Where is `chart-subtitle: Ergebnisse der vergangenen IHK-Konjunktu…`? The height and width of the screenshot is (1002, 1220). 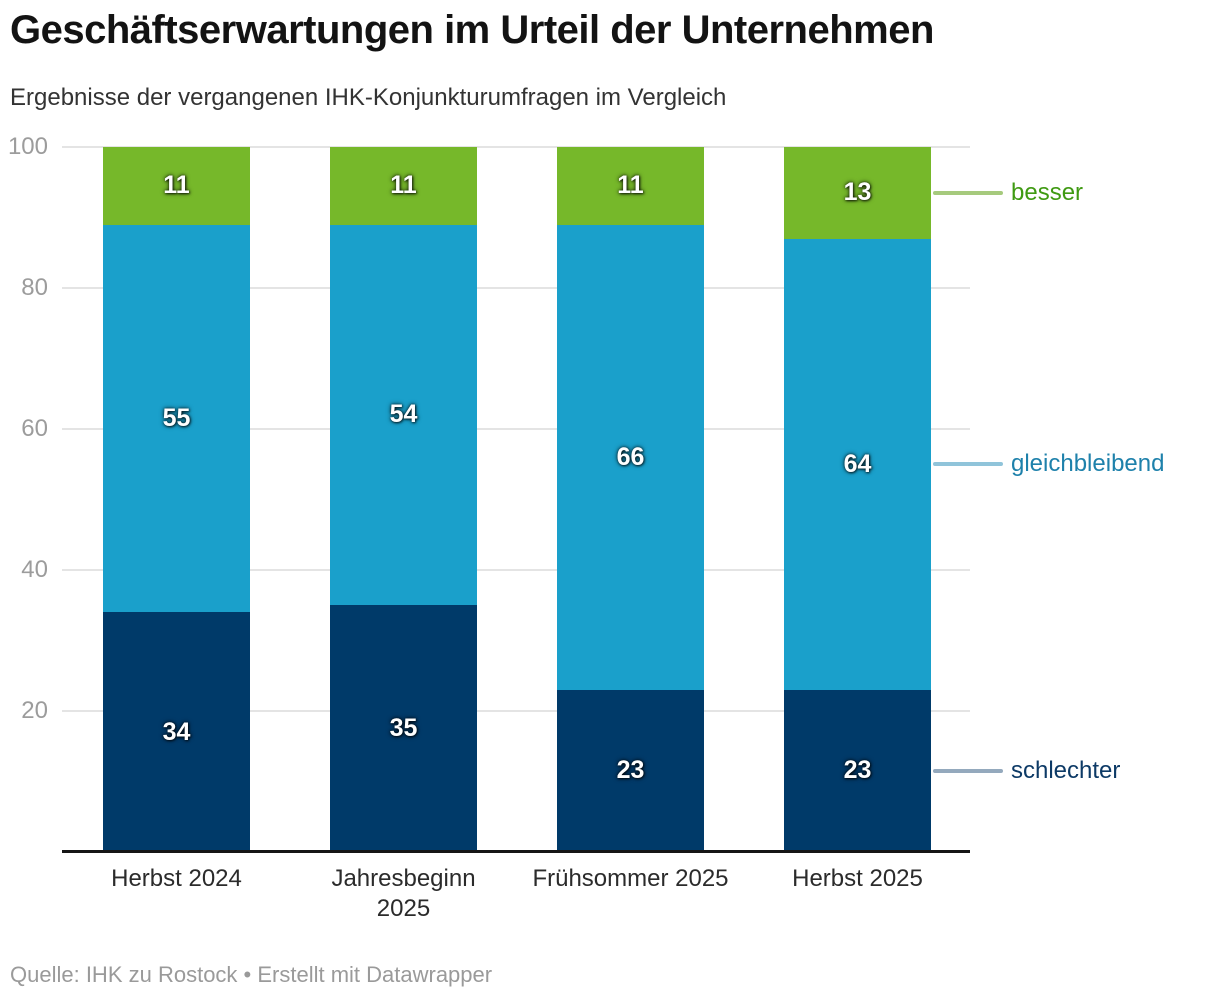 chart-subtitle: Ergebnisse der vergangenen IHK-Konjunktu… is located at coordinates (368, 97).